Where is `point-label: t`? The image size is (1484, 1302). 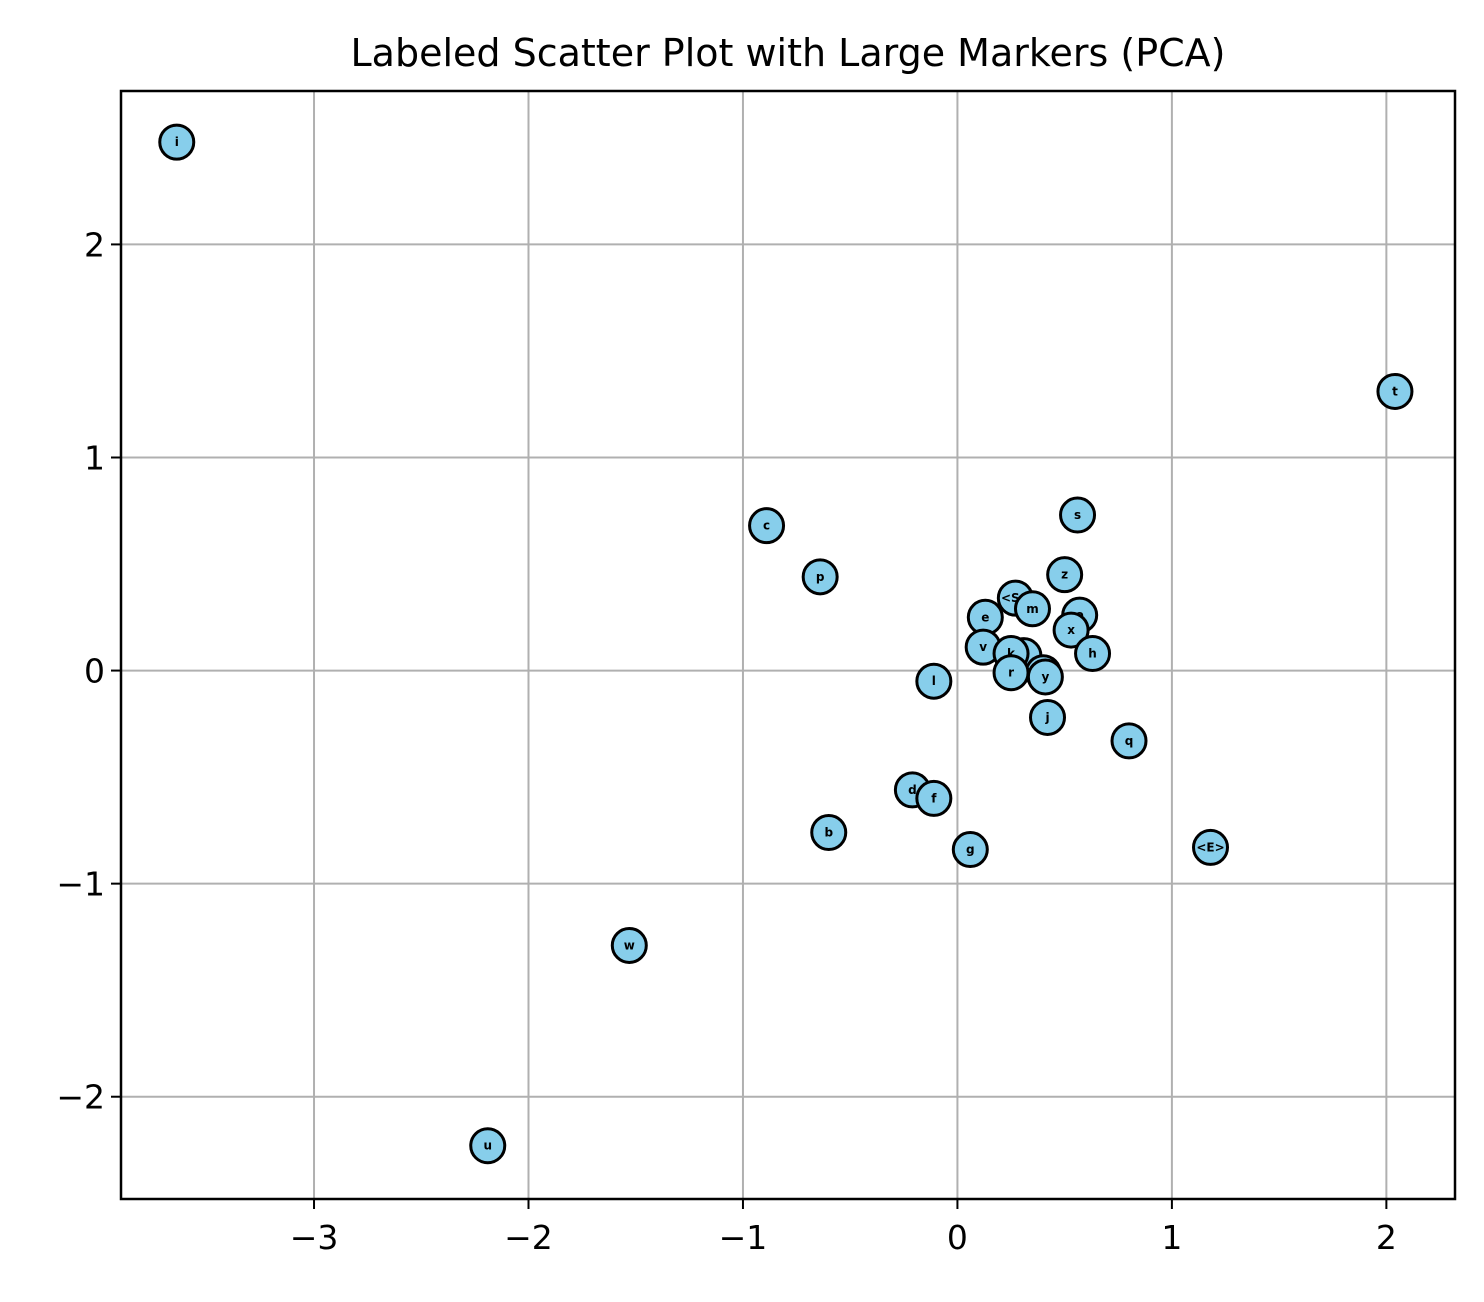 point-label: t is located at coordinates (1395, 391).